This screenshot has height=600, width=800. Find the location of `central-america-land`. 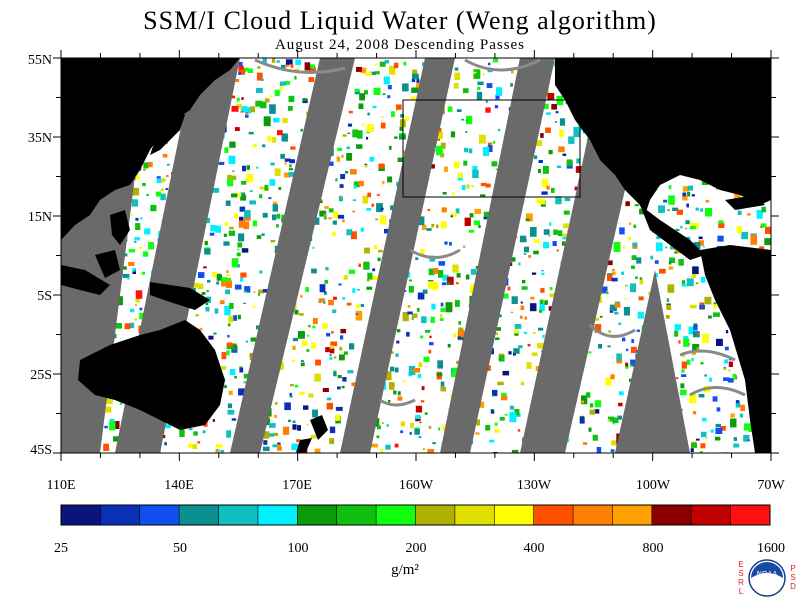

central-america-land is located at coordinates (672, 232).